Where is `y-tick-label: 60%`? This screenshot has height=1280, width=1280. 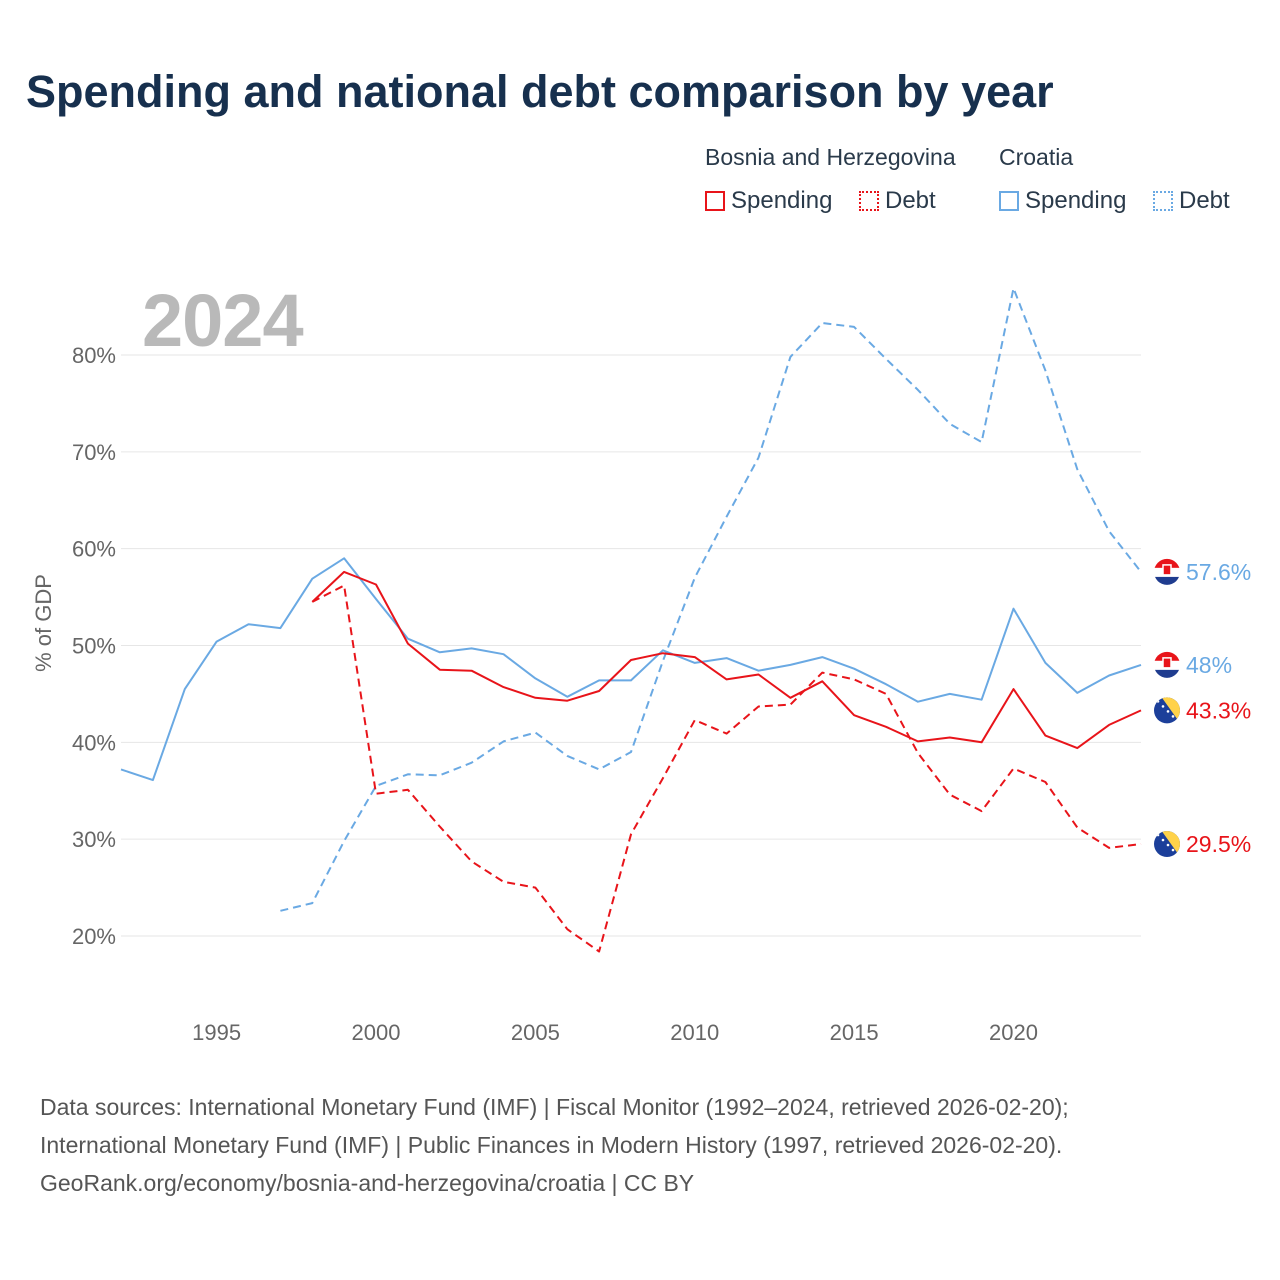
y-tick-label: 60% is located at coordinates (94, 549).